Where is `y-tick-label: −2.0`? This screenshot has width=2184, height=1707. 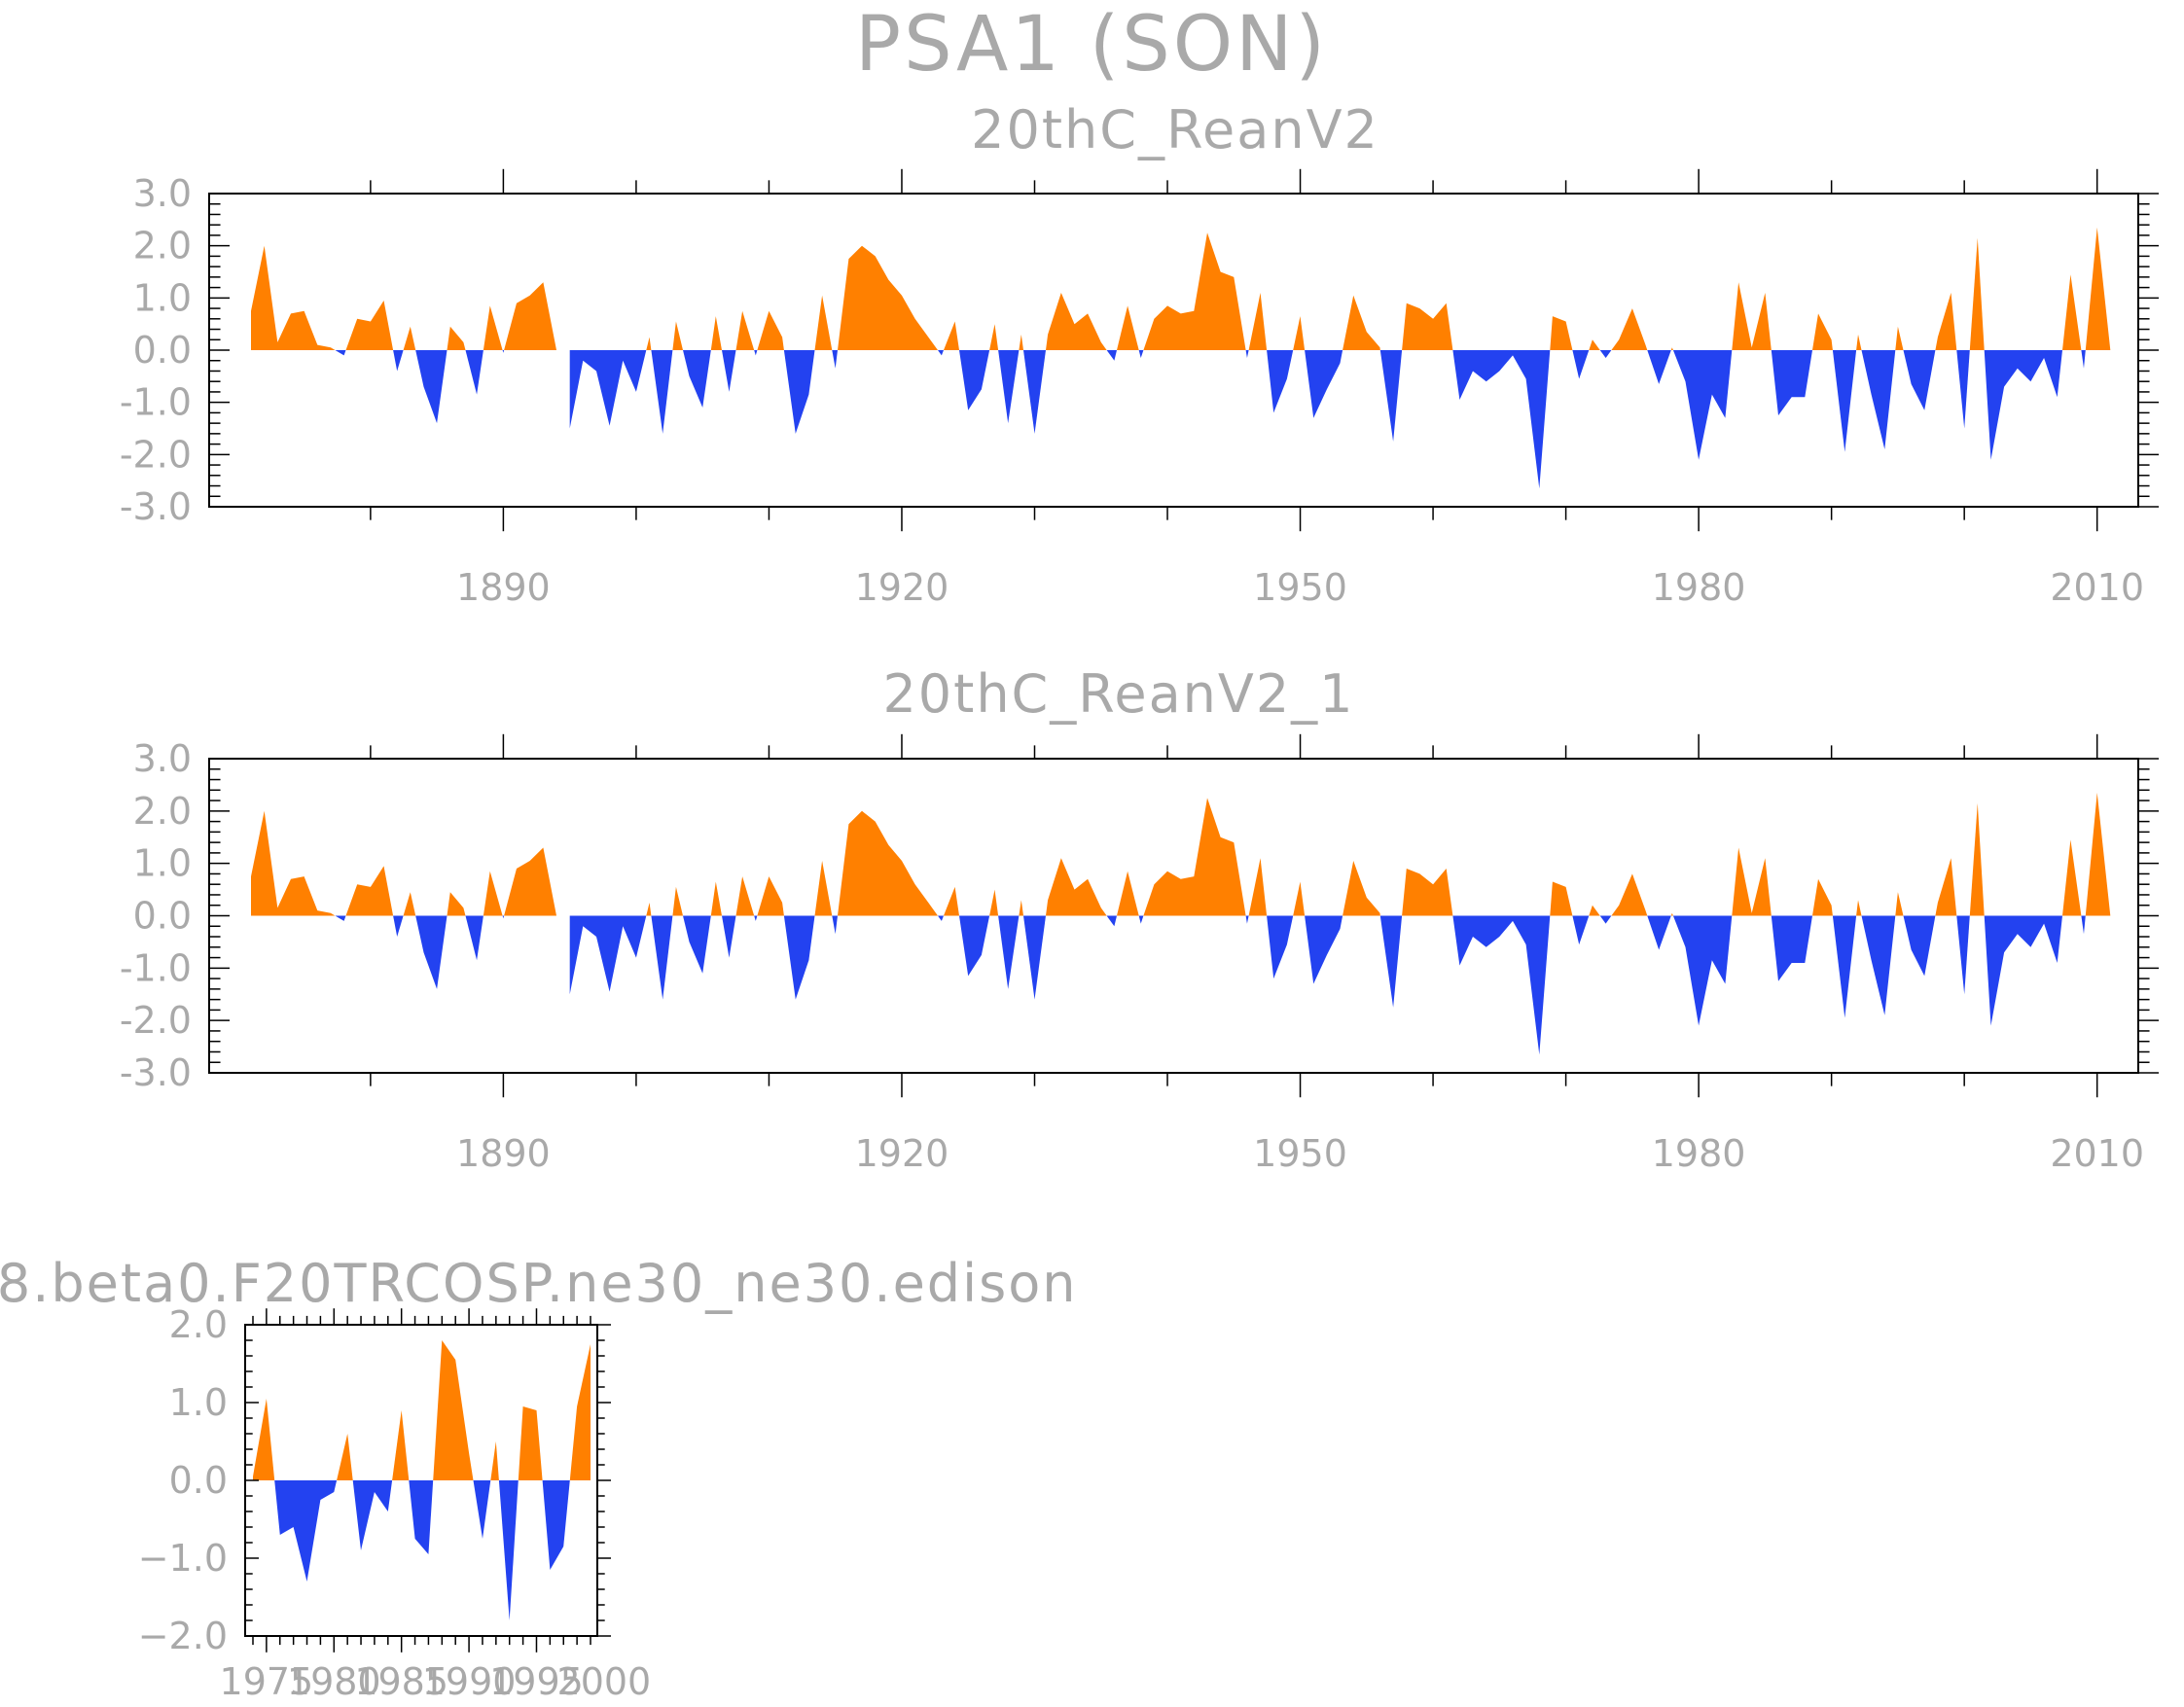 y-tick-label: −2.0 is located at coordinates (183, 1636).